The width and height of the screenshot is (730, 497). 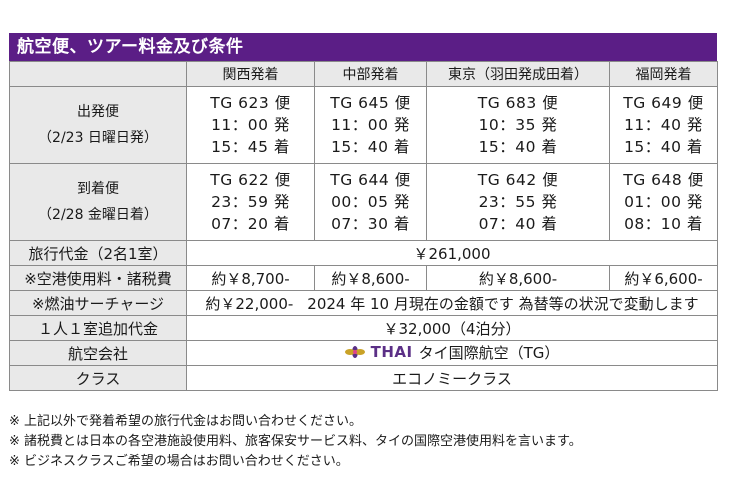 I want to click on fuel-surcharge-amount: 約￥22,000-, so click(x=249, y=303).